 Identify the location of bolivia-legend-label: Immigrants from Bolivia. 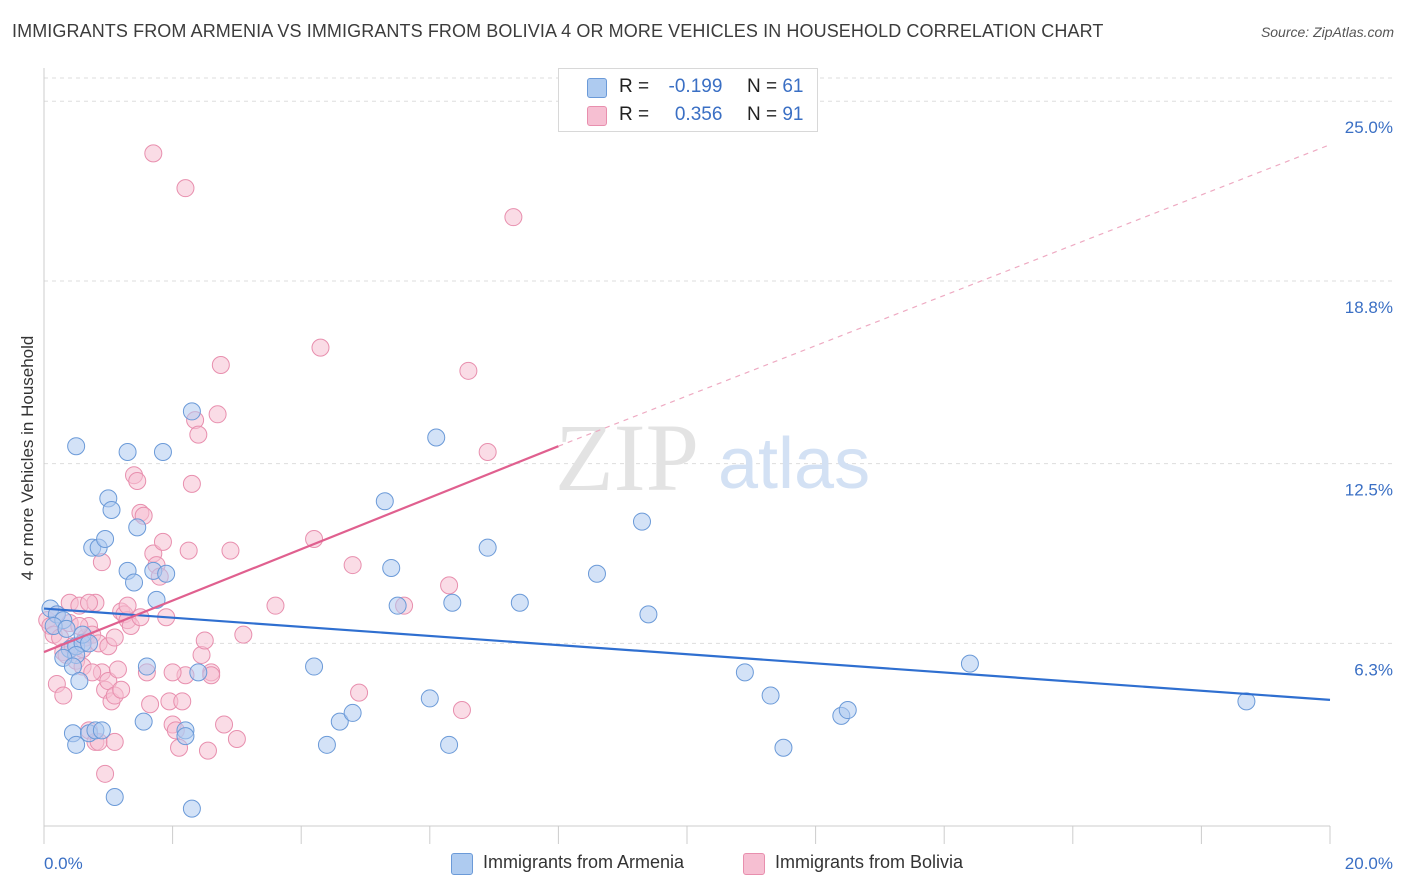
(869, 862).